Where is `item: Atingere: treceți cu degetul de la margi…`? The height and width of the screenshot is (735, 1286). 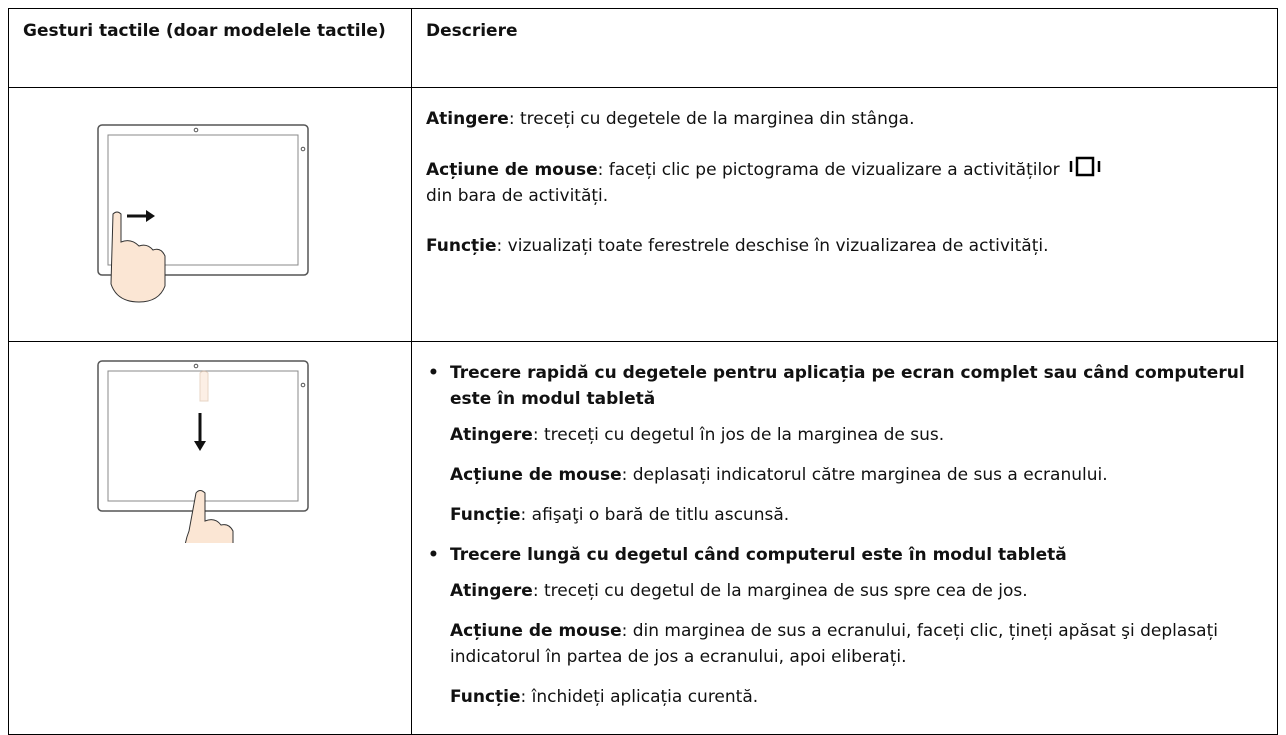 item: Atingere: treceți cu degetul de la margi… is located at coordinates (856, 591).